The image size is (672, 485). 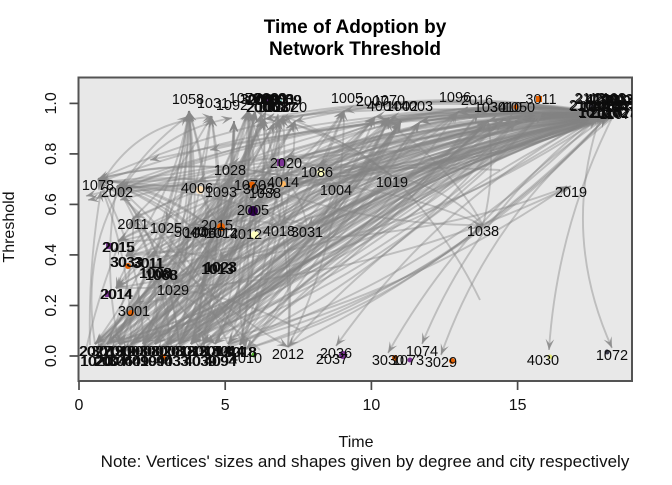 I want to click on svg-text: 2003, so click(x=277, y=100).